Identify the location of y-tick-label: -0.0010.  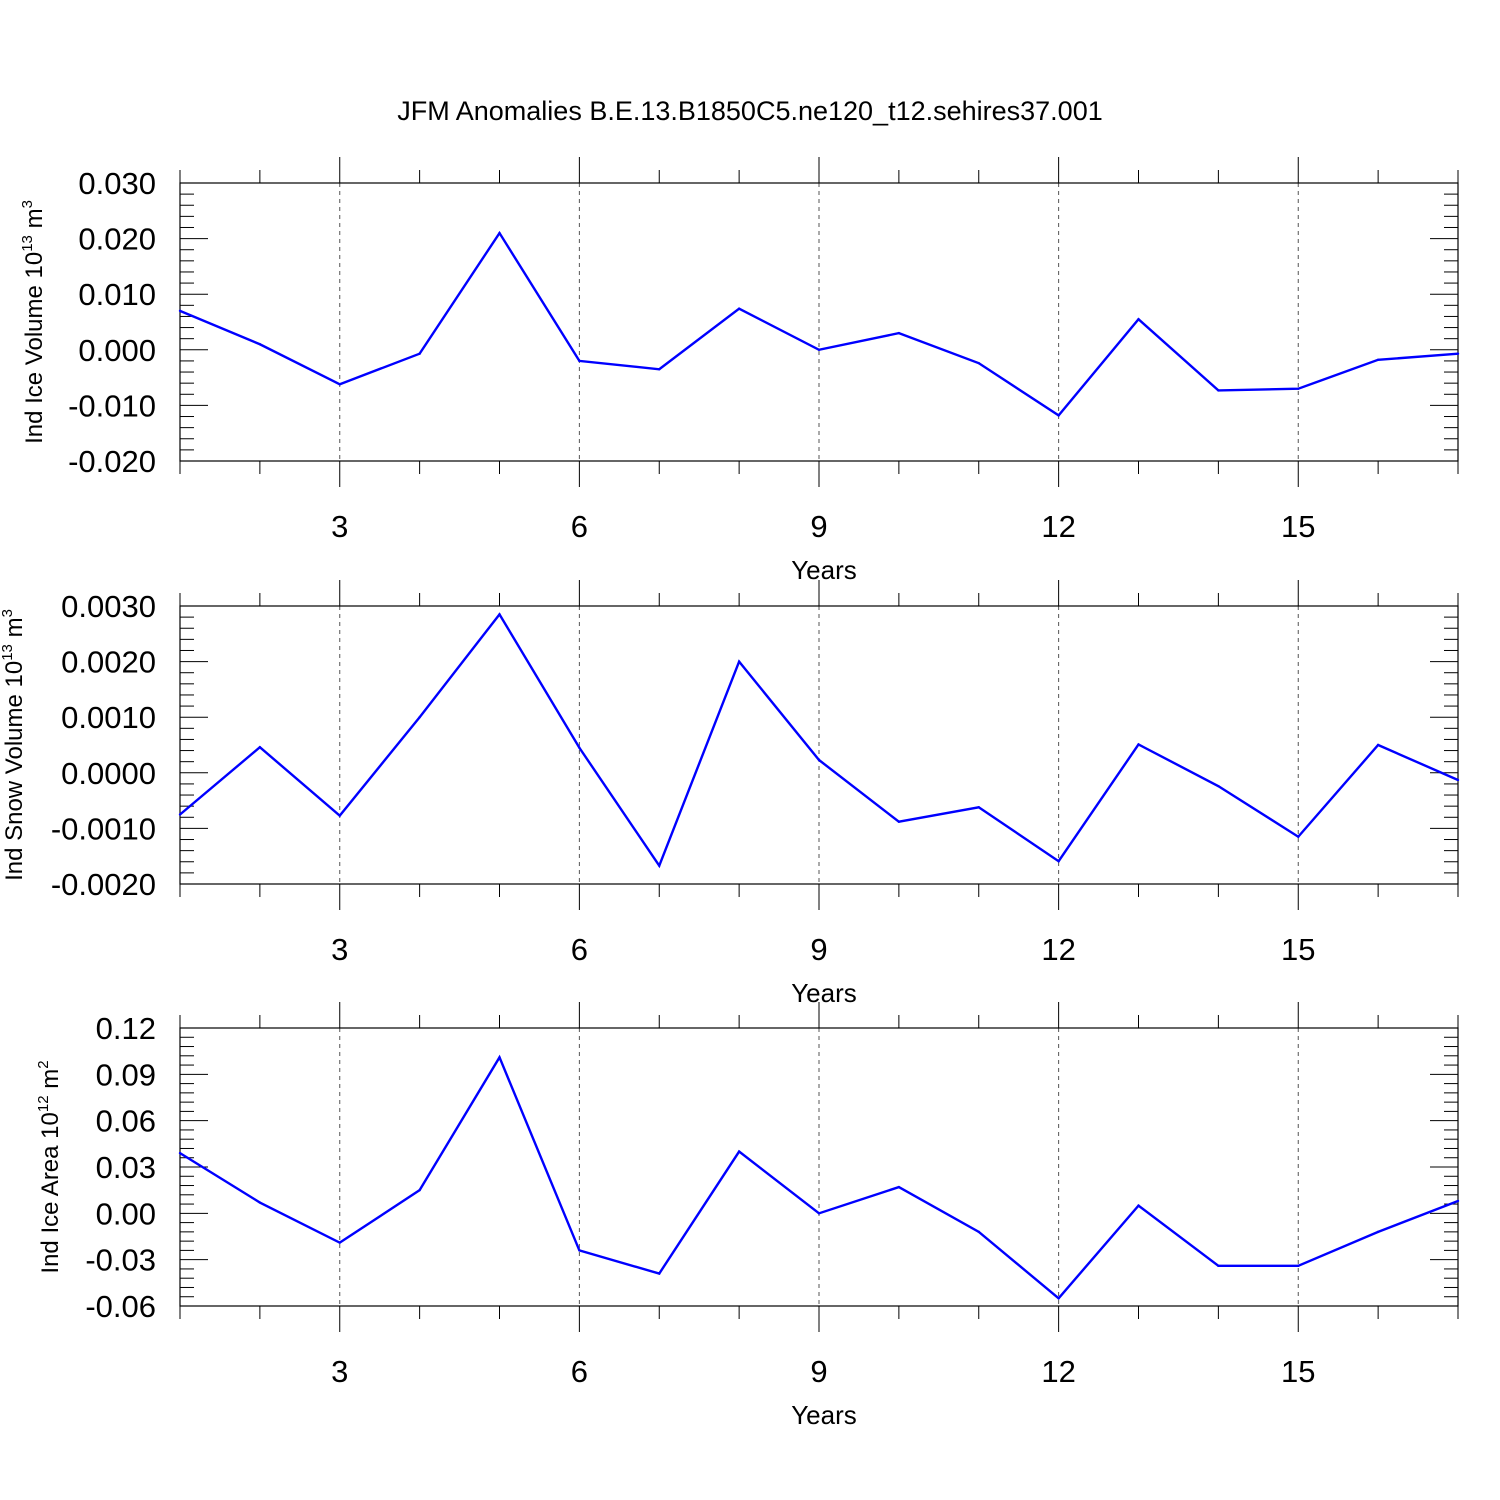
(103, 828).